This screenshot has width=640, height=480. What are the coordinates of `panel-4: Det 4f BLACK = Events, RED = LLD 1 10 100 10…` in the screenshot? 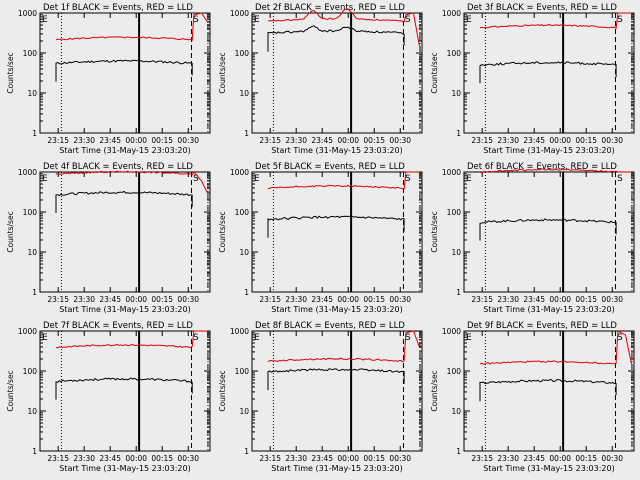 It's located at (108, 238).